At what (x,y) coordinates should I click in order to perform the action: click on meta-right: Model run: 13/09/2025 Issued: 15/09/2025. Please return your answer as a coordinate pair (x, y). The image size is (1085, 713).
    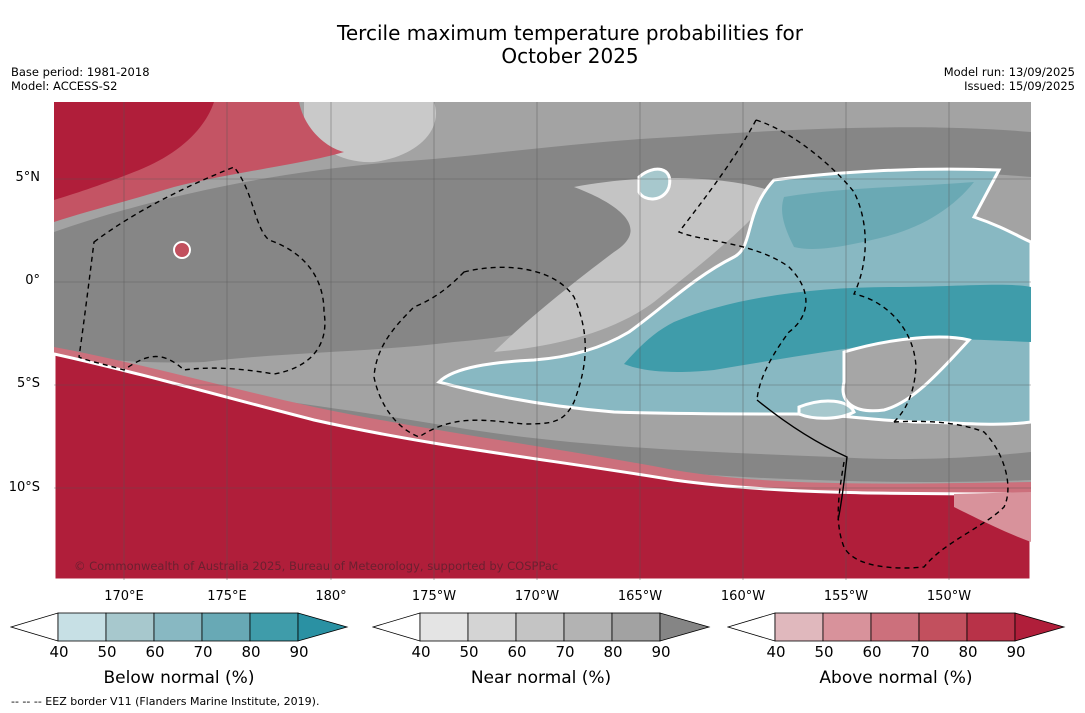
    Looking at the image, I should click on (1009, 79).